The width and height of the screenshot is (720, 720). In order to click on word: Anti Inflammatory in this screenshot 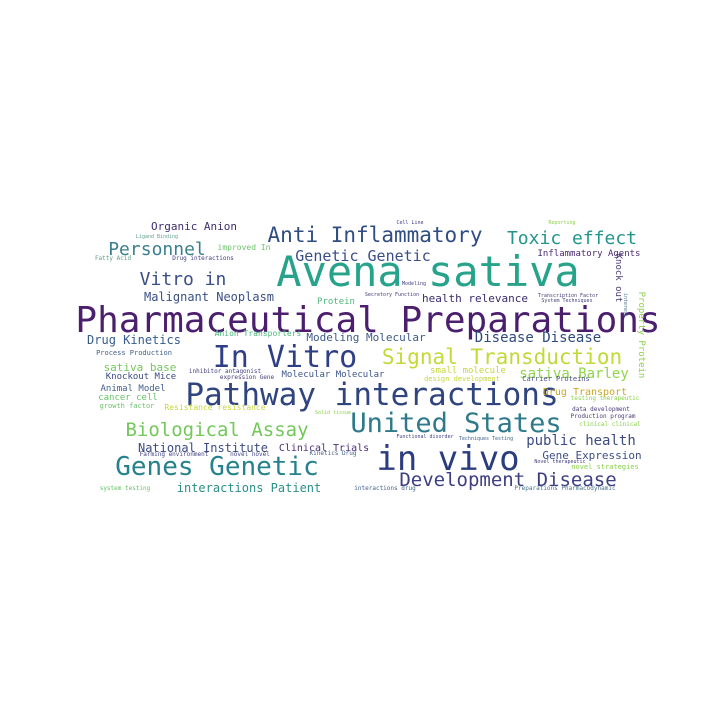, I will do `click(375, 235)`.